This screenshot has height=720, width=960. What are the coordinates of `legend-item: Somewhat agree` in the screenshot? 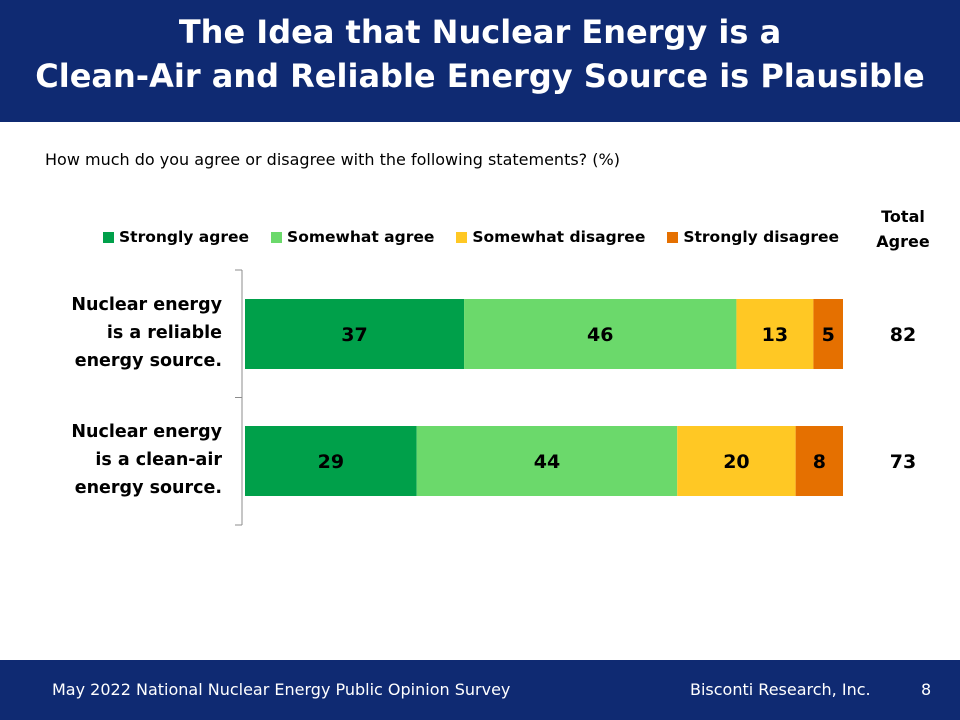 It's located at (352, 237).